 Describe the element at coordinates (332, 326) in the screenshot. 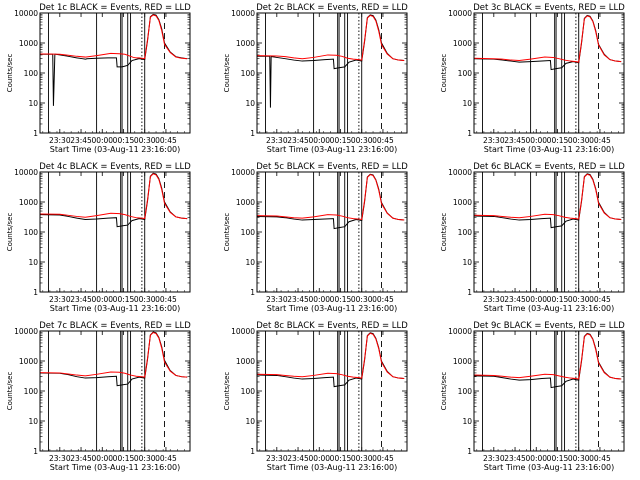

I see `chart-title: Det 8c BLACK = Events, RED = LLD` at that location.